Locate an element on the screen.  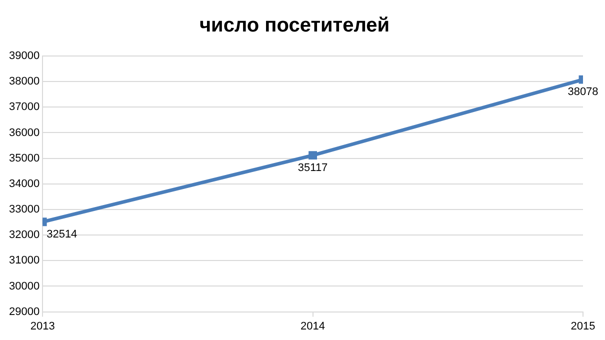
x-tick-label: 2015 is located at coordinates (583, 326).